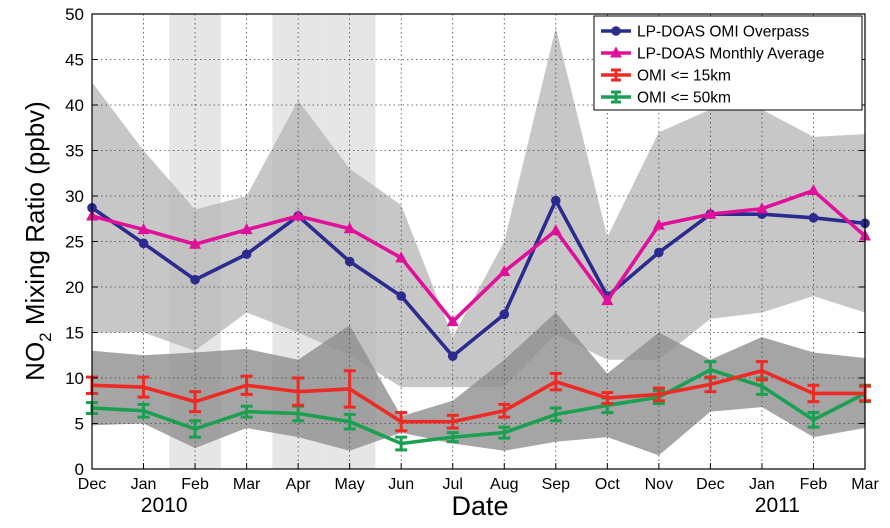  I want to click on legend-entry-1: LP-DOAS Monthly Average, so click(713, 54).